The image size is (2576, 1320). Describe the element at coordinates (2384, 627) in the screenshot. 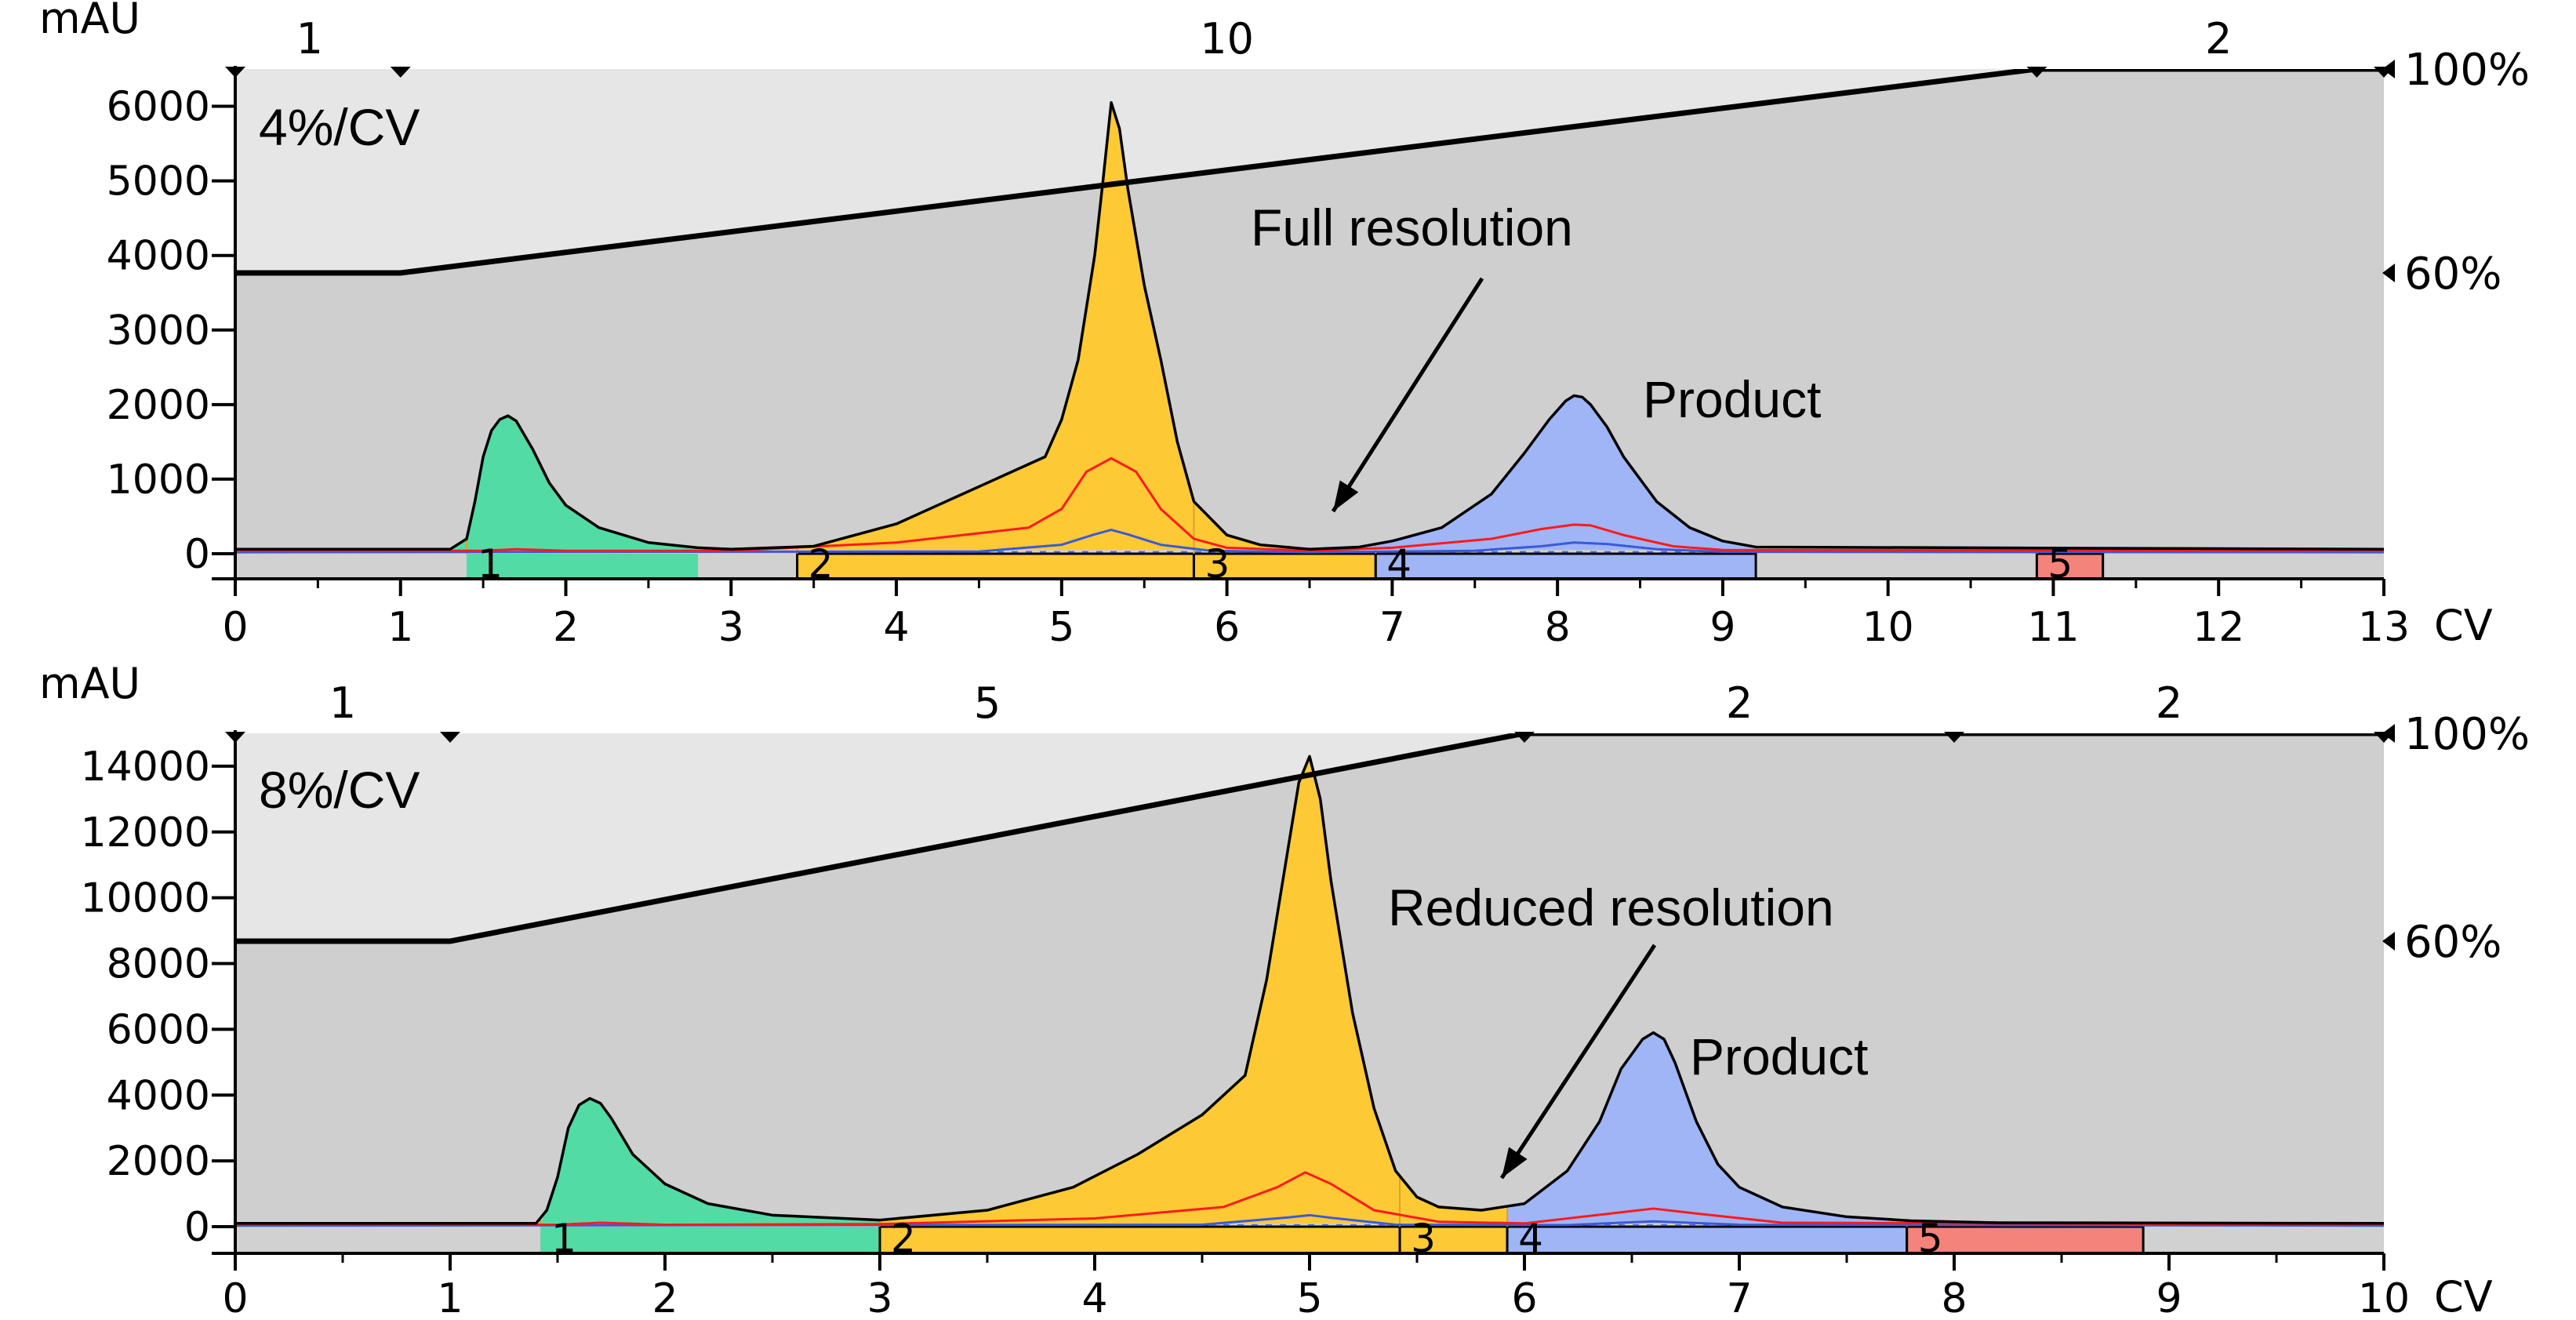

I see `x-tick-label: 13` at that location.